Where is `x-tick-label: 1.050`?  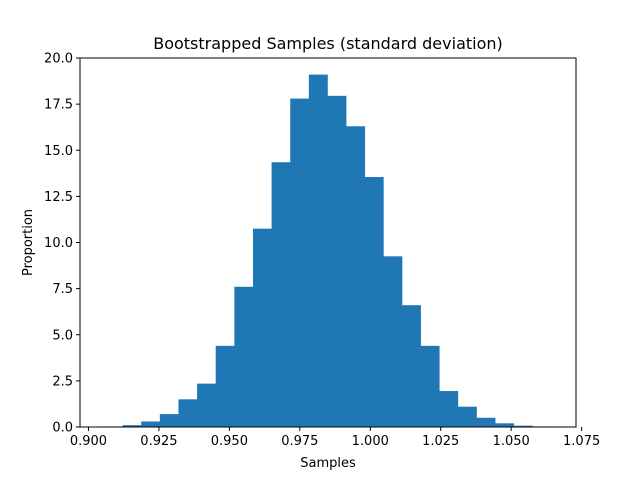
x-tick-label: 1.050 is located at coordinates (511, 441).